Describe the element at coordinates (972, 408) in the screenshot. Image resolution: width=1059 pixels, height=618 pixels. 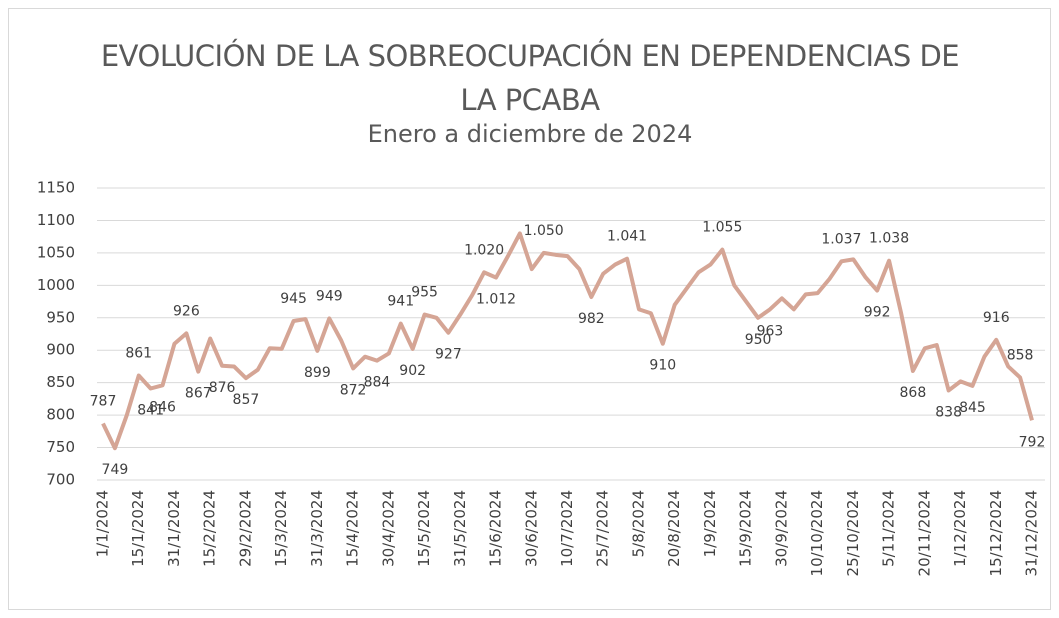
I see `data-label: 845` at that location.